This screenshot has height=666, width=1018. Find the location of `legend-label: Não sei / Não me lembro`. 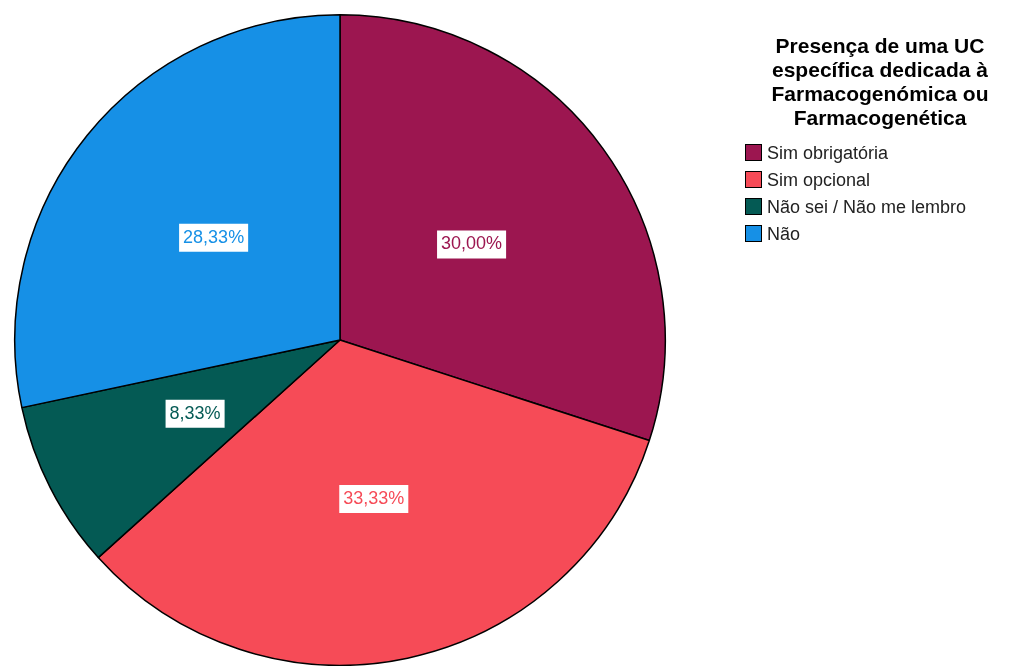

legend-label: Não sei / Não me lembro is located at coordinates (867, 207).